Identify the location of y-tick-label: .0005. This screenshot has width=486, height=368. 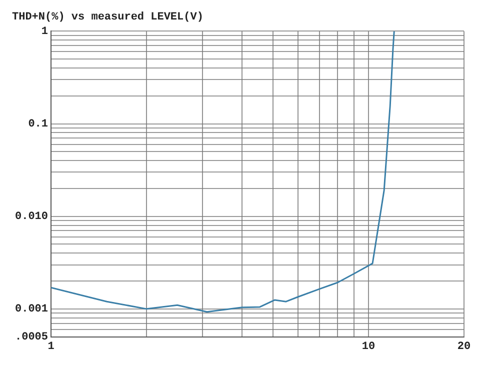
(31, 338).